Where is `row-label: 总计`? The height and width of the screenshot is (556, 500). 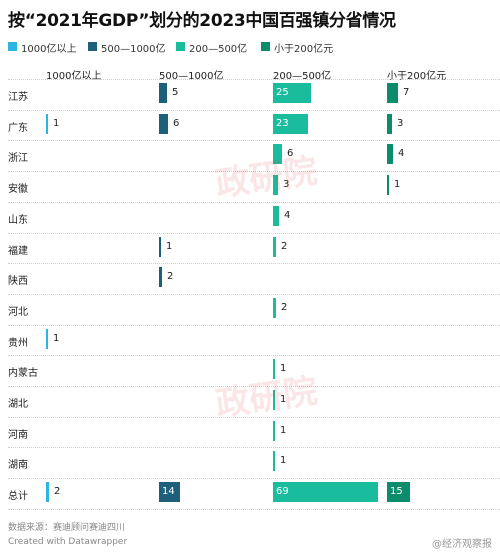 row-label: 总计 is located at coordinates (18, 496).